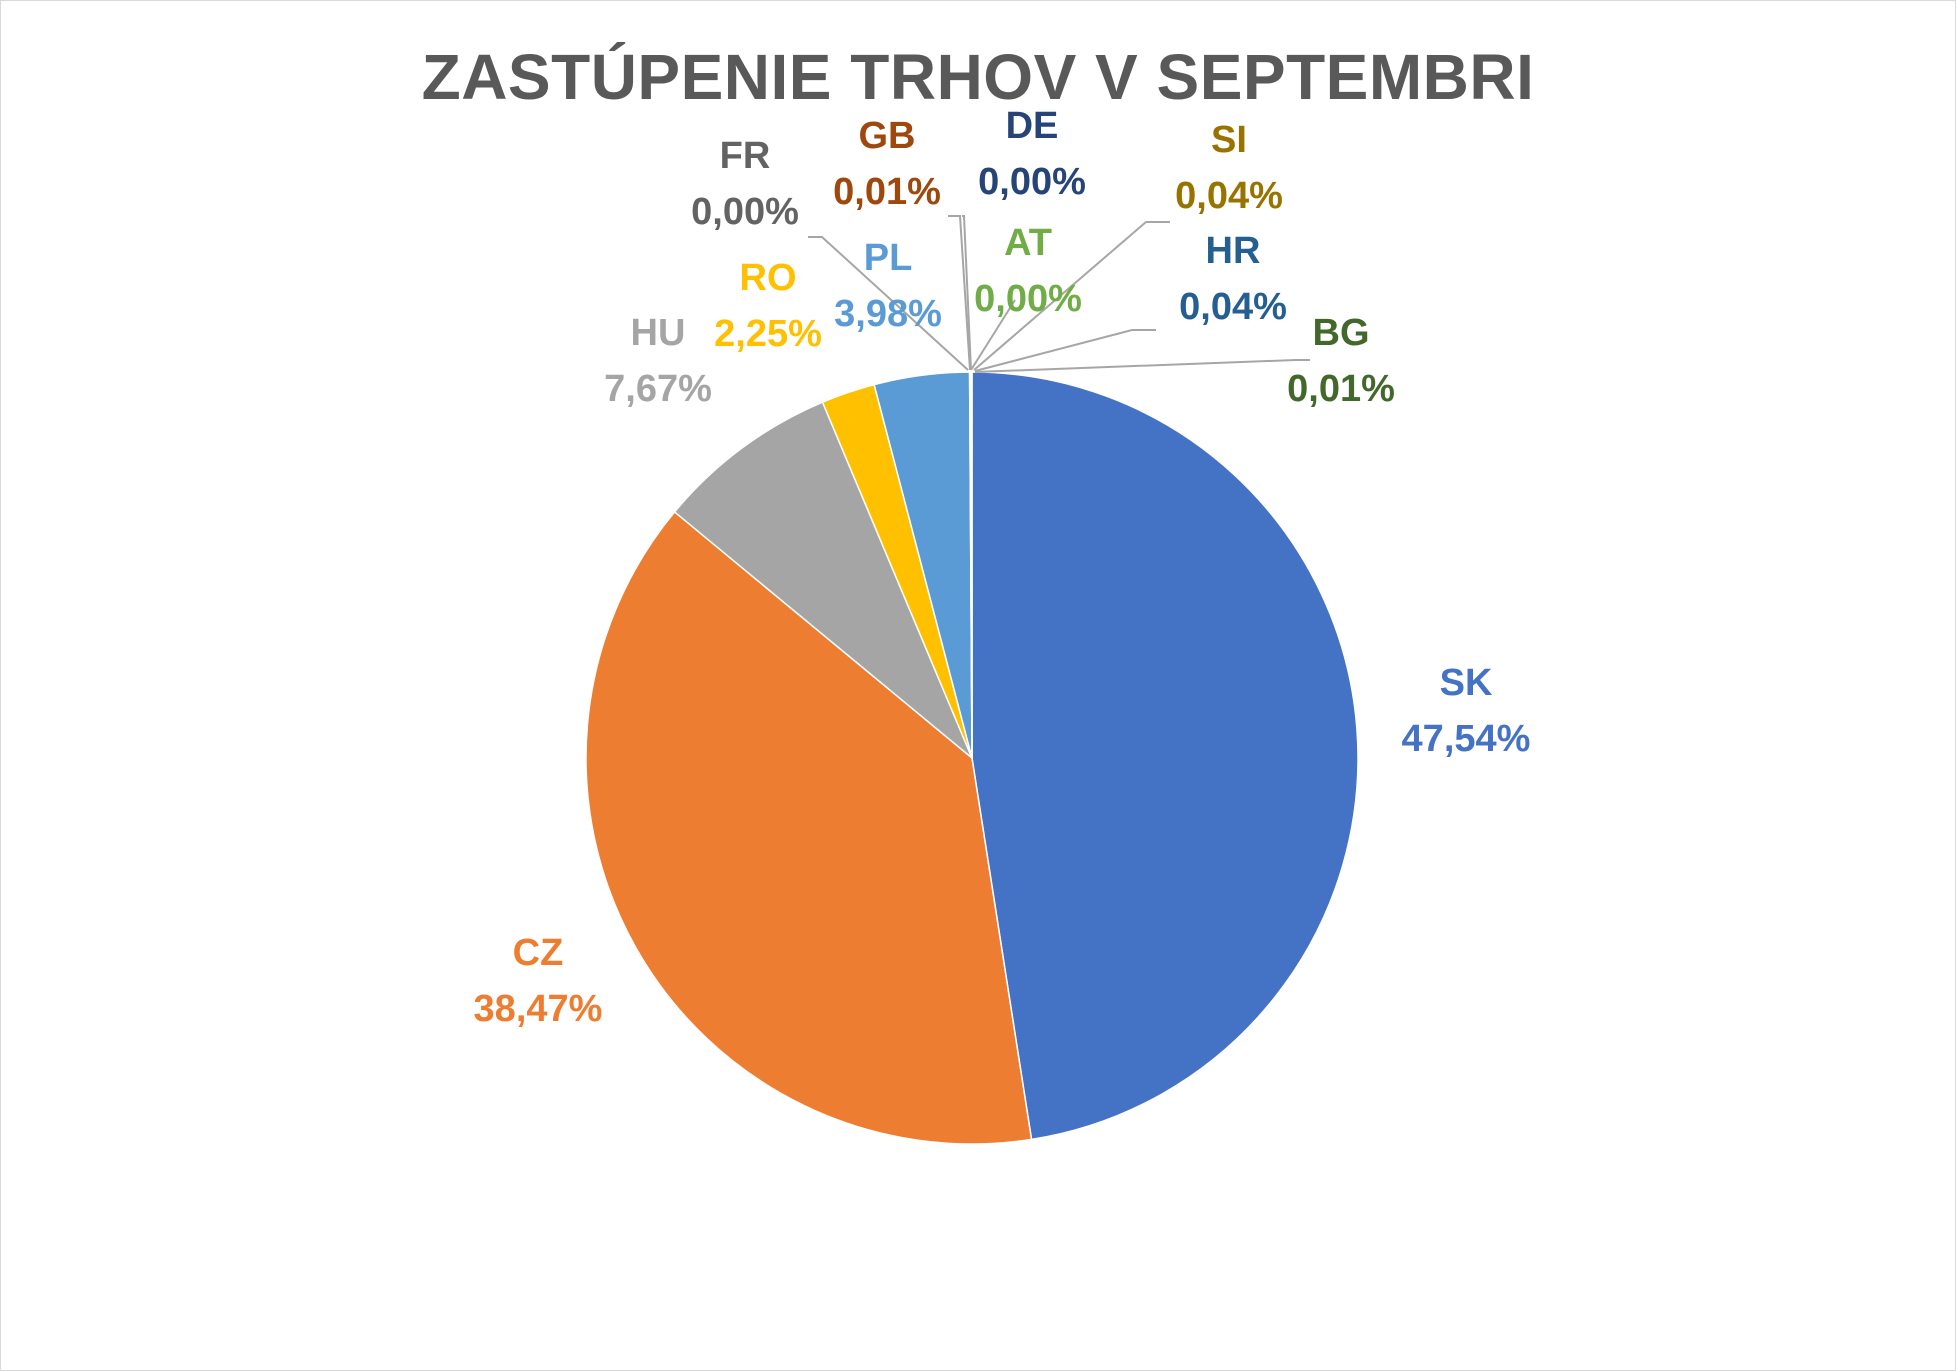 The image size is (1956, 1371). I want to click on data-label-value-sk: 47,54%, so click(1466, 739).